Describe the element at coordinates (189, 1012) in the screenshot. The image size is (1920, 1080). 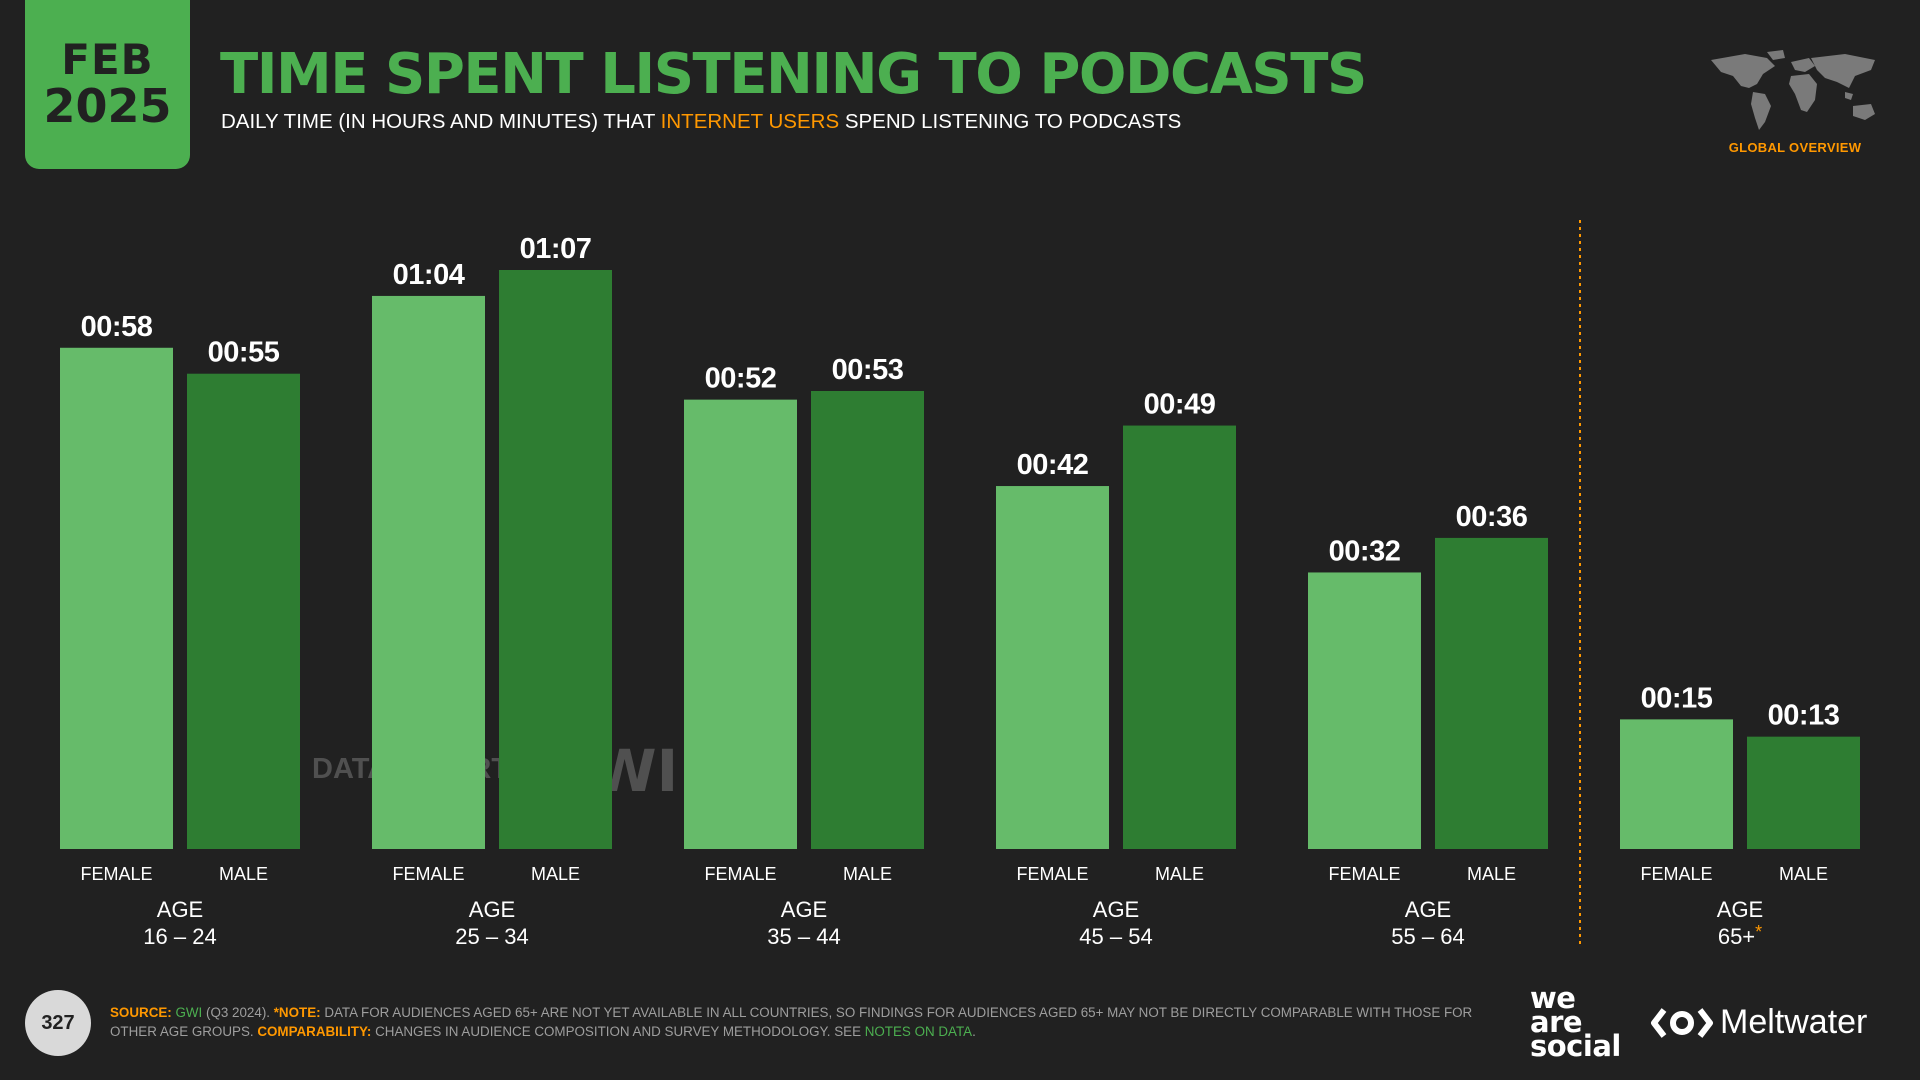
I see `source-gwi: GWI` at that location.